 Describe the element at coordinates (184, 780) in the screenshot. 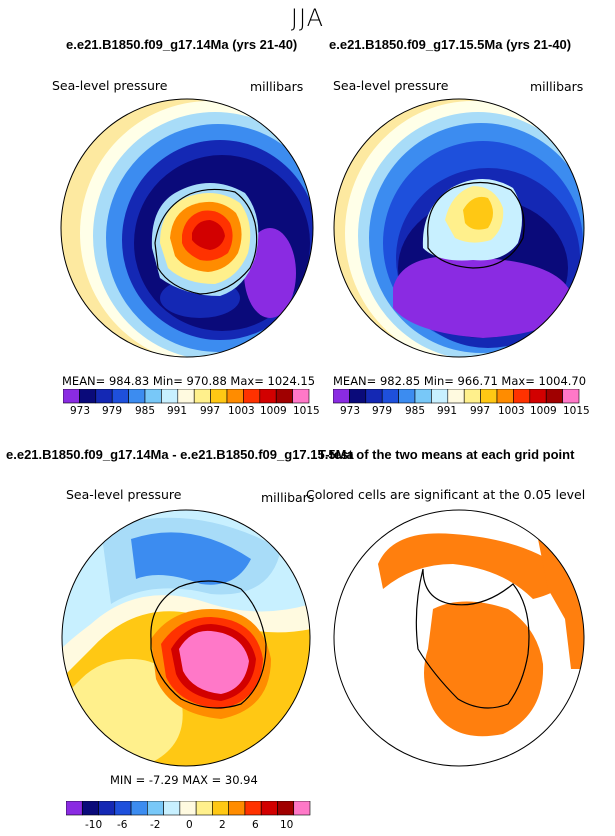

I see `panel3-stats: MIN = -7.29 MAX = 30.94` at that location.